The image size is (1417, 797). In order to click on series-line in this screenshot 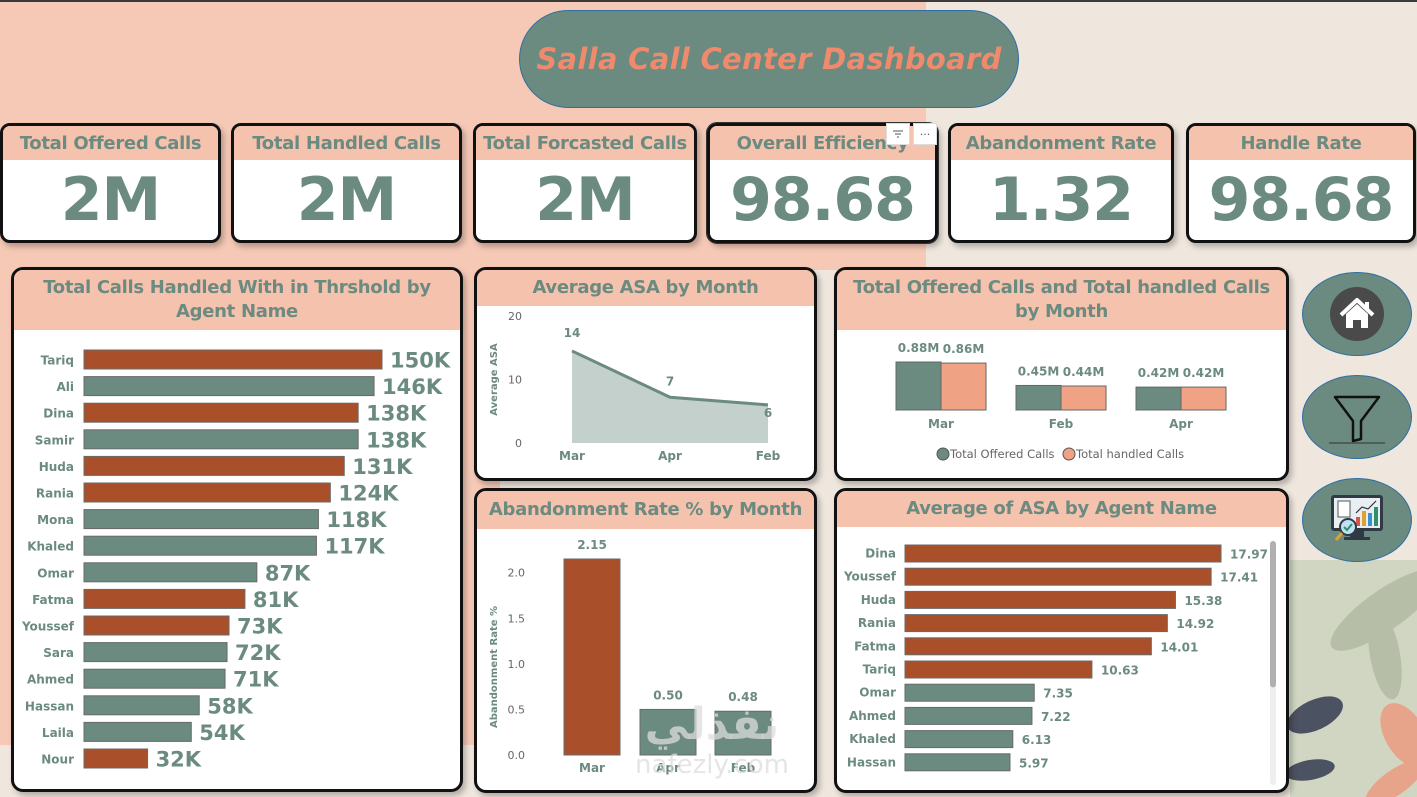, I will do `click(670, 378)`.